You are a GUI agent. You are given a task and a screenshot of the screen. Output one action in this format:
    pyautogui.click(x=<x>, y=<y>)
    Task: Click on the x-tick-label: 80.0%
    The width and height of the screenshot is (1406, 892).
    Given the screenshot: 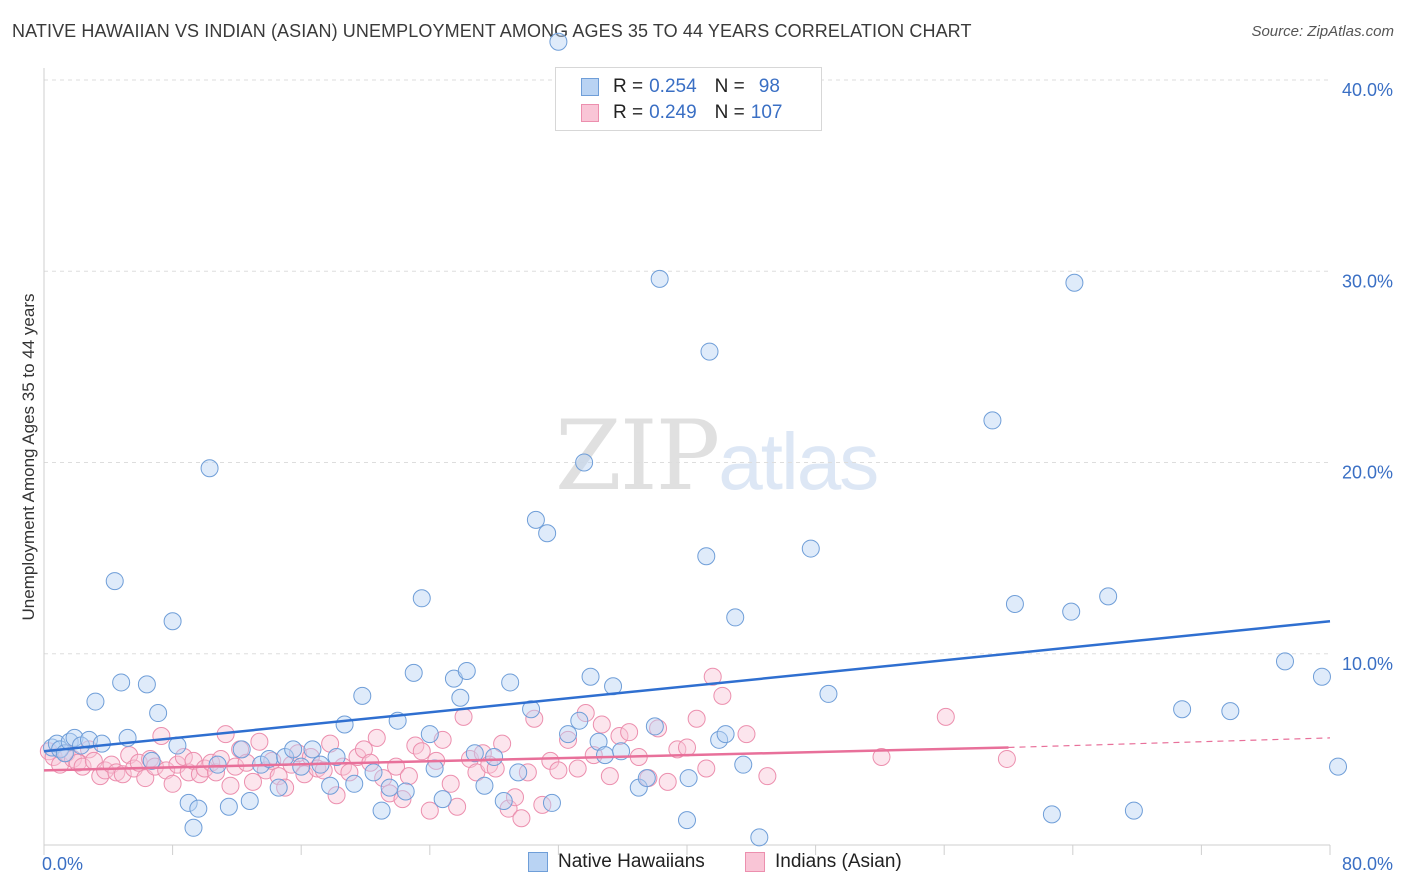 What is the action you would take?
    pyautogui.click(x=1367, y=864)
    